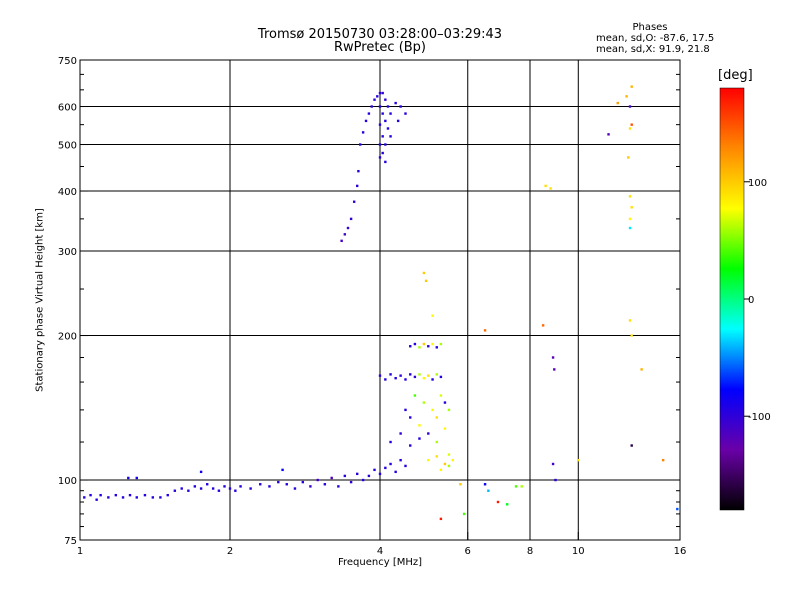 The height and width of the screenshot is (600, 800). What do you see at coordinates (67, 481) in the screenshot?
I see `y-tick-label: 100` at bounding box center [67, 481].